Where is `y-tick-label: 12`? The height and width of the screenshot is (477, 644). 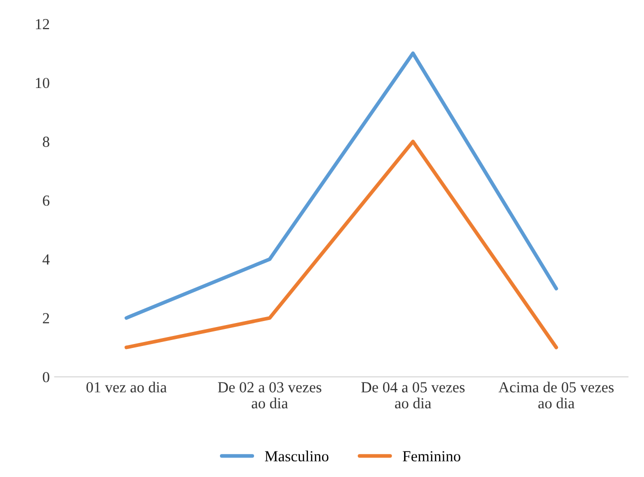
y-tick-label: 12 is located at coordinates (43, 24).